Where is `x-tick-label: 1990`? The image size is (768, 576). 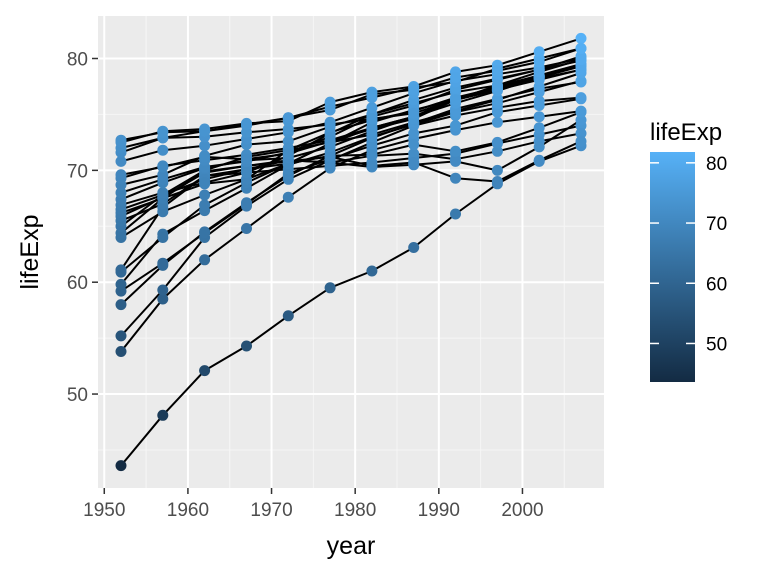 x-tick-label: 1990 is located at coordinates (439, 510).